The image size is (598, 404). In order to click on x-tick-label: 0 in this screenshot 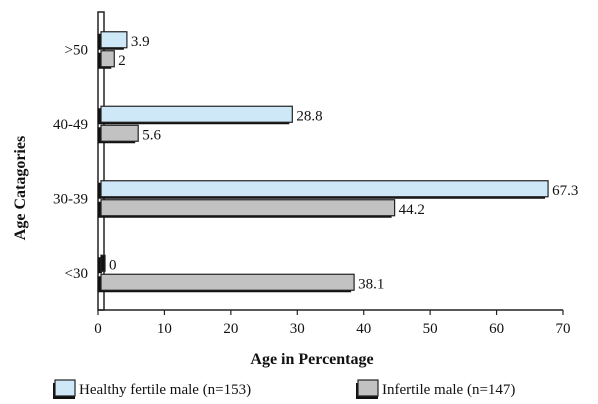, I will do `click(98, 329)`.